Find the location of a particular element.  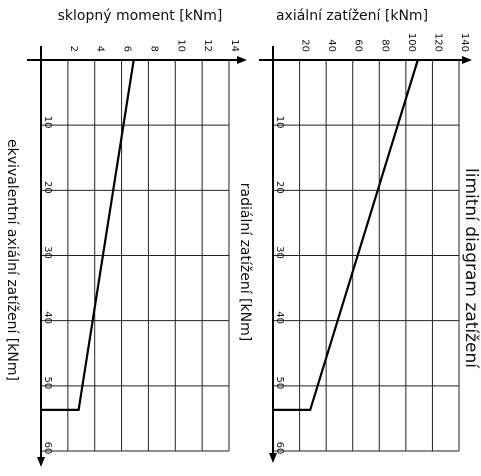

x-tick-label: 8 is located at coordinates (153, 49).